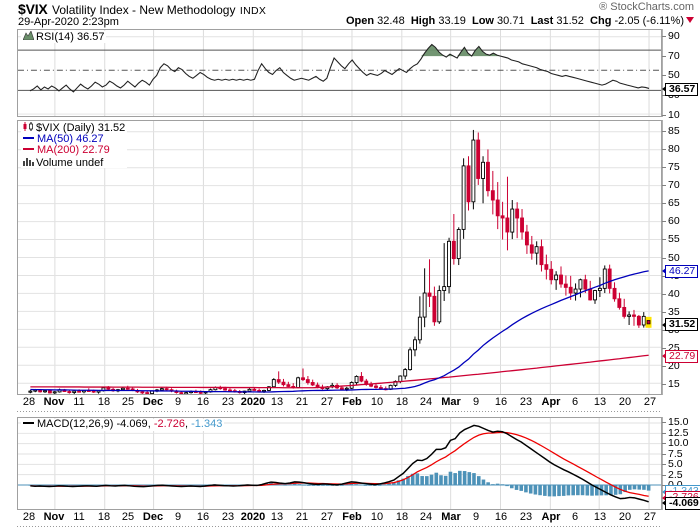  Describe the element at coordinates (511, 21) in the screenshot. I see `low-value: 30.71` at that location.